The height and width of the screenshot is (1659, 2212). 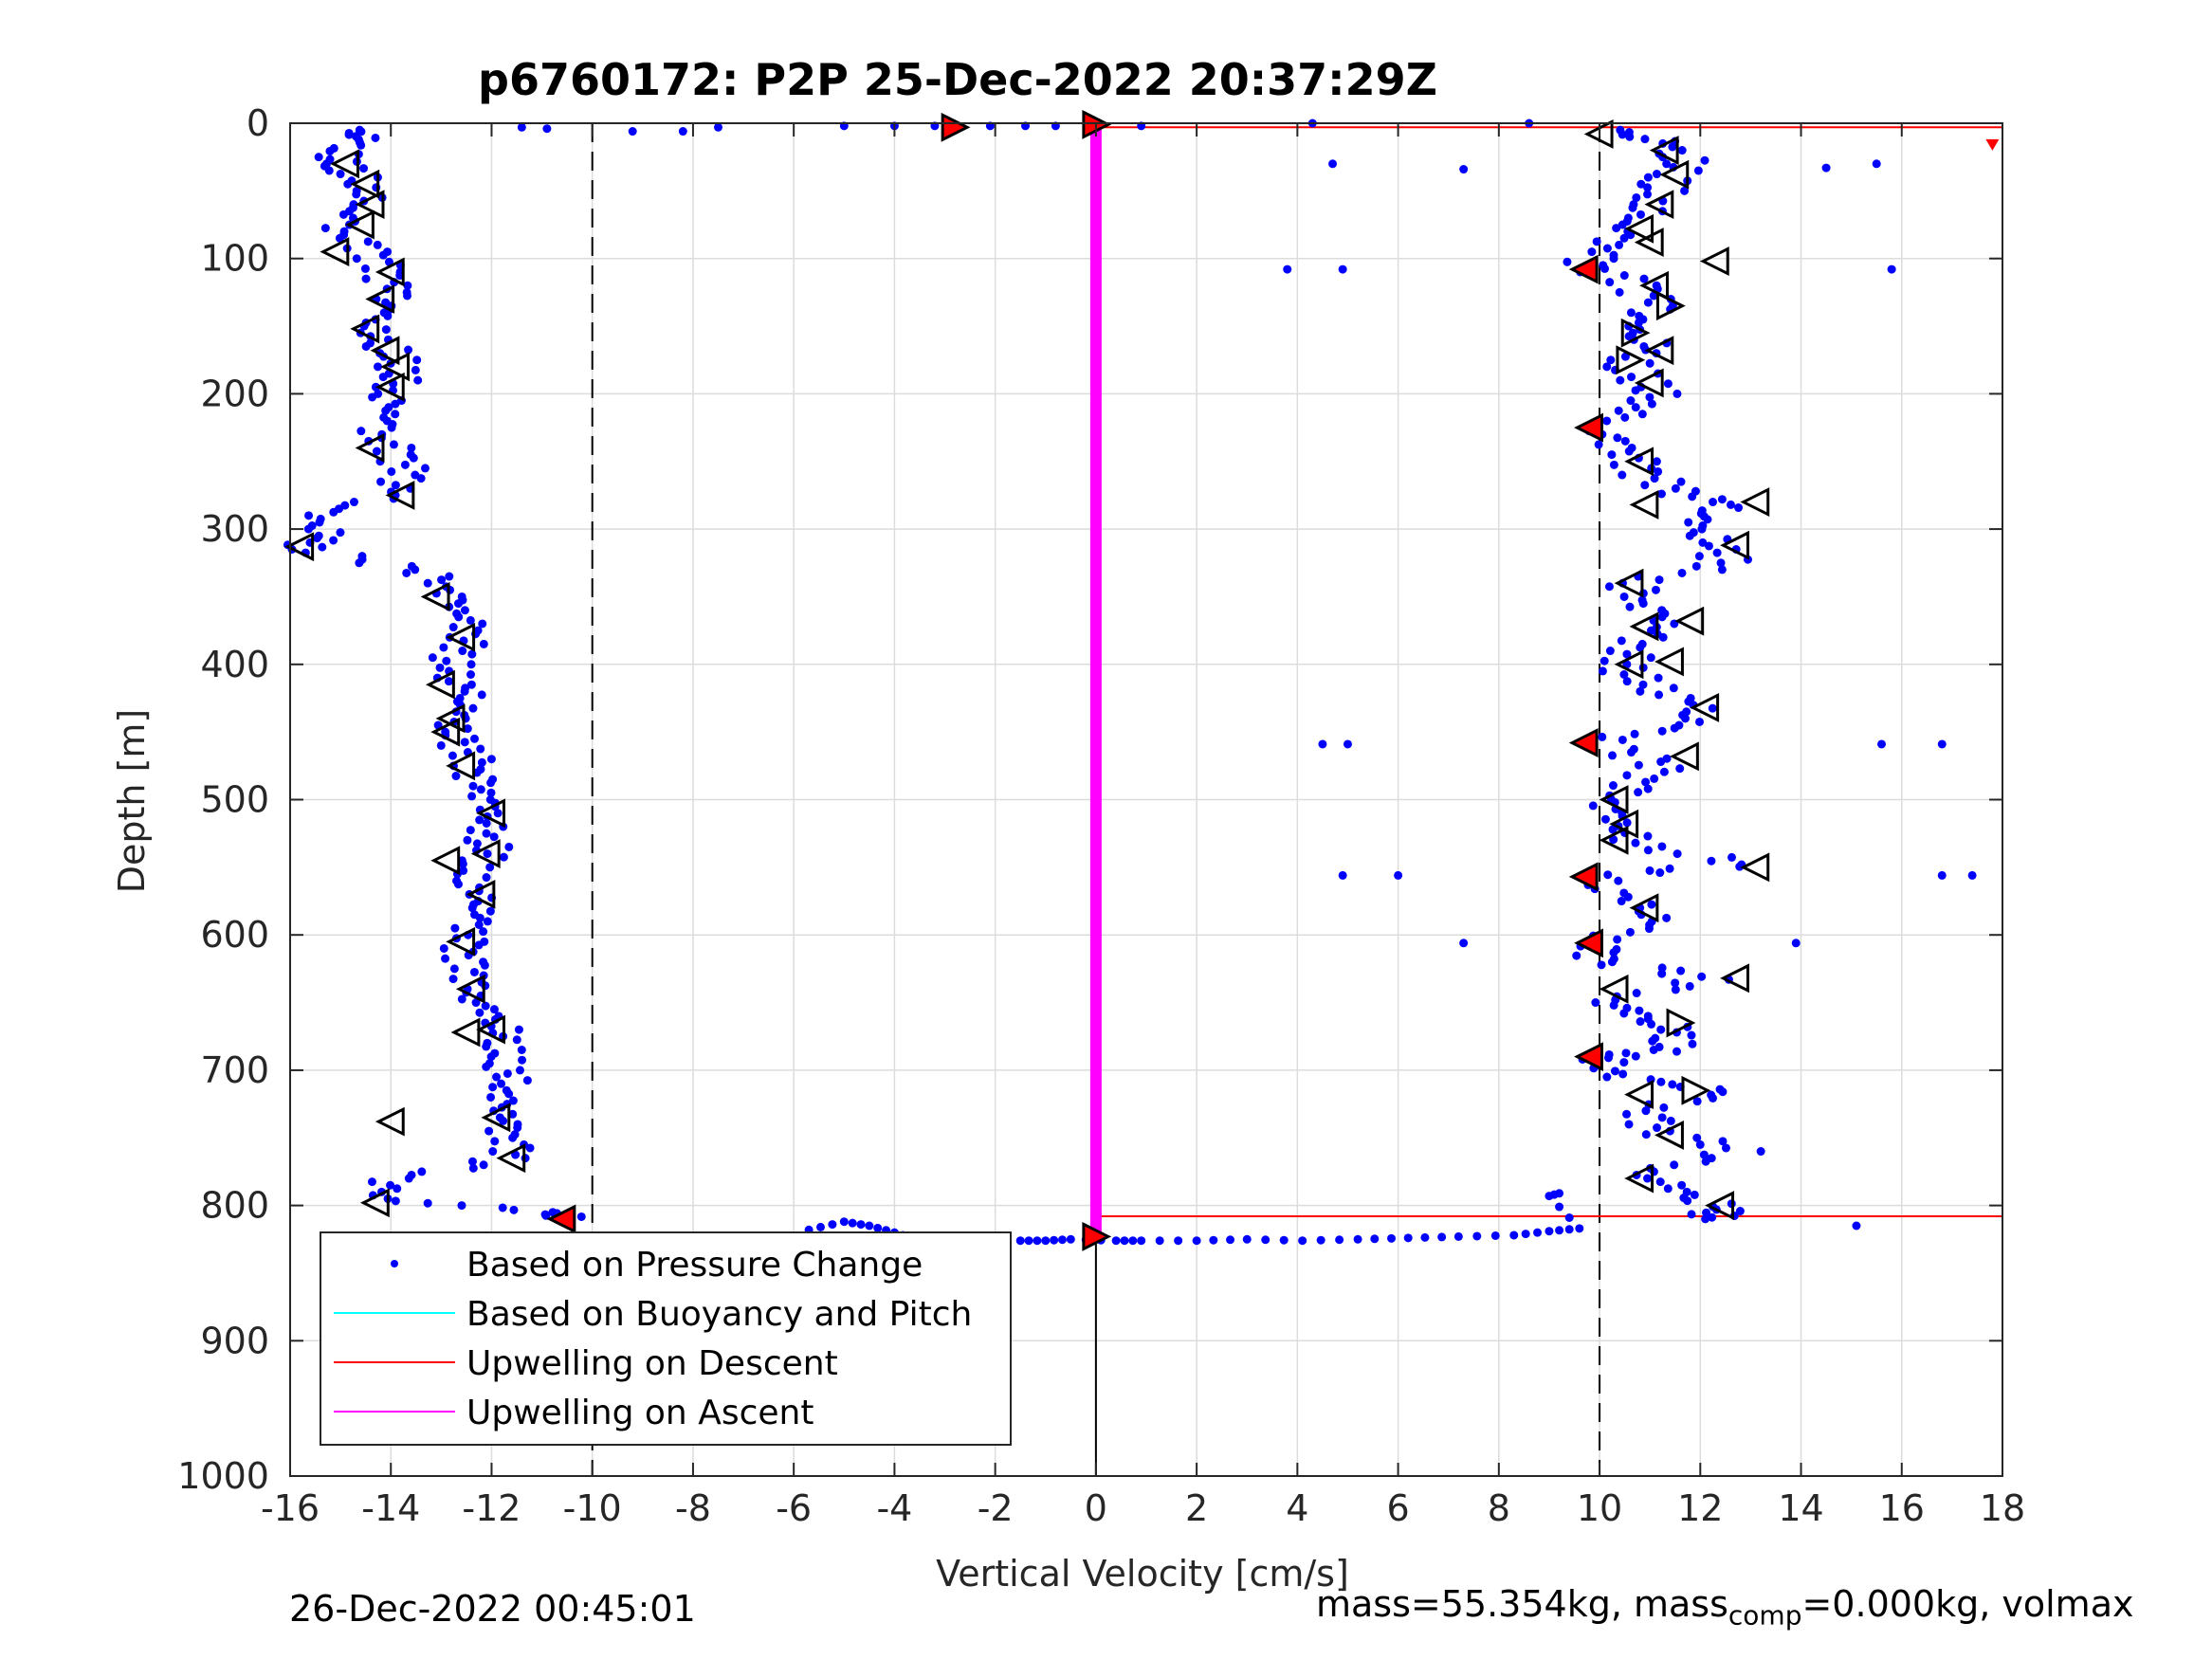 What do you see at coordinates (258, 123) in the screenshot?
I see `y-tick-label: 0` at bounding box center [258, 123].